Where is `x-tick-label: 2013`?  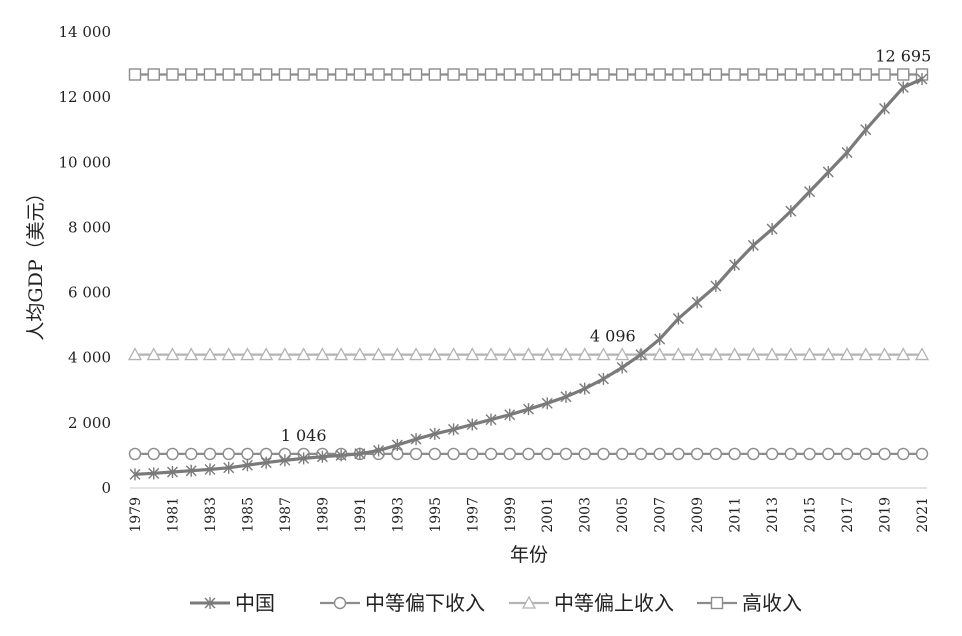
x-tick-label: 2013 is located at coordinates (773, 515).